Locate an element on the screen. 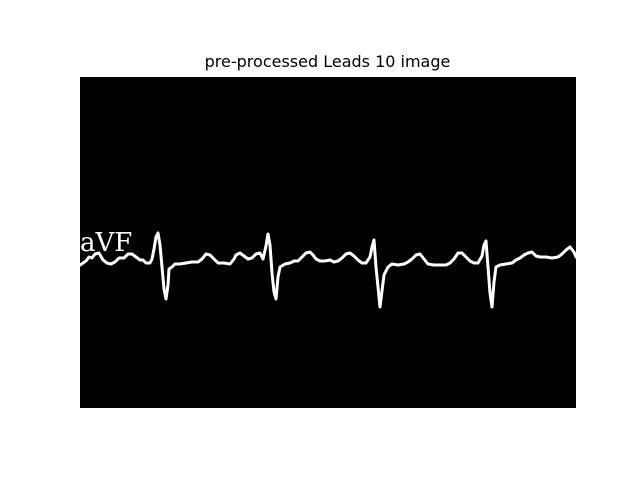 The image size is (640, 480). ecg-trace is located at coordinates (328, 270).